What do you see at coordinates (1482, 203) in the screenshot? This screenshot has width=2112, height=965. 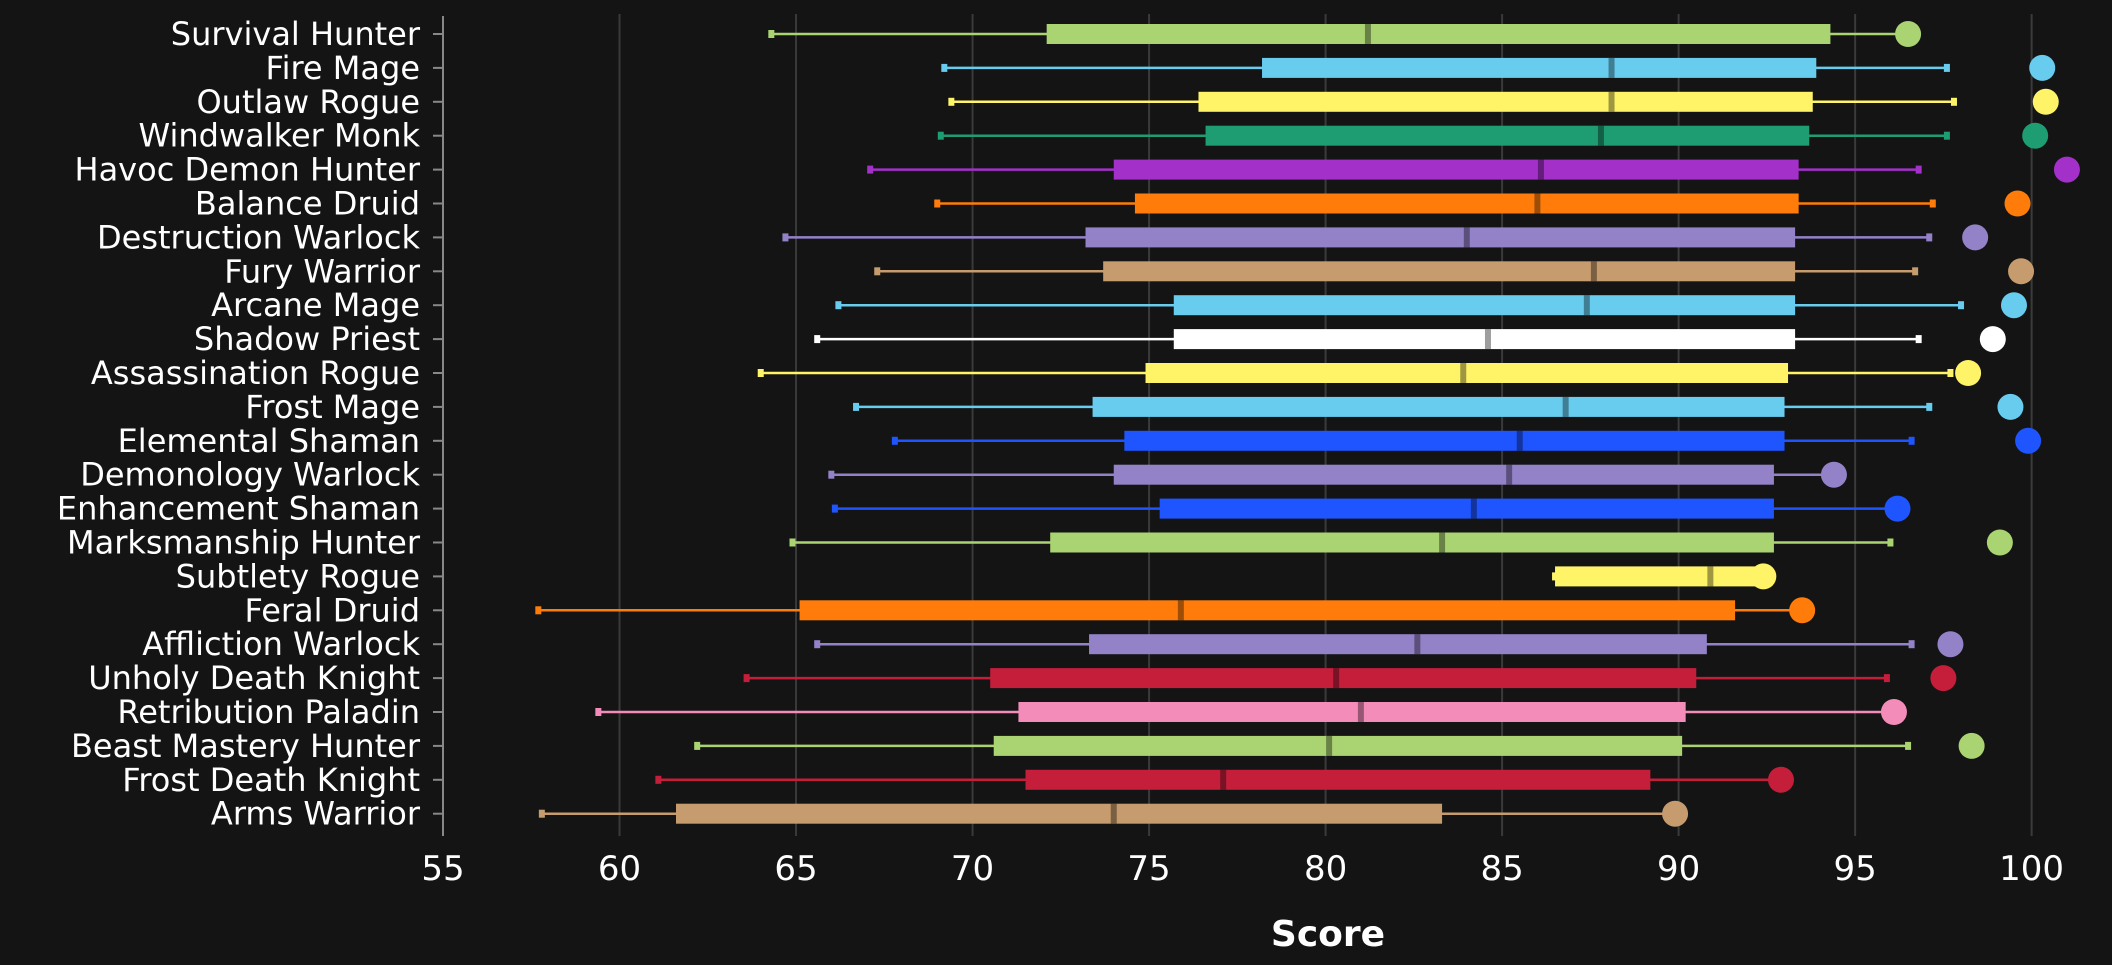 I see `box-balance-druid` at bounding box center [1482, 203].